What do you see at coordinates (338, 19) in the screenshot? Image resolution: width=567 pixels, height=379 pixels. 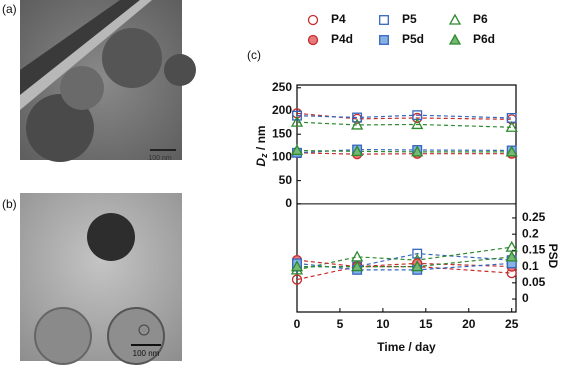 I see `legend-label: P4` at bounding box center [338, 19].